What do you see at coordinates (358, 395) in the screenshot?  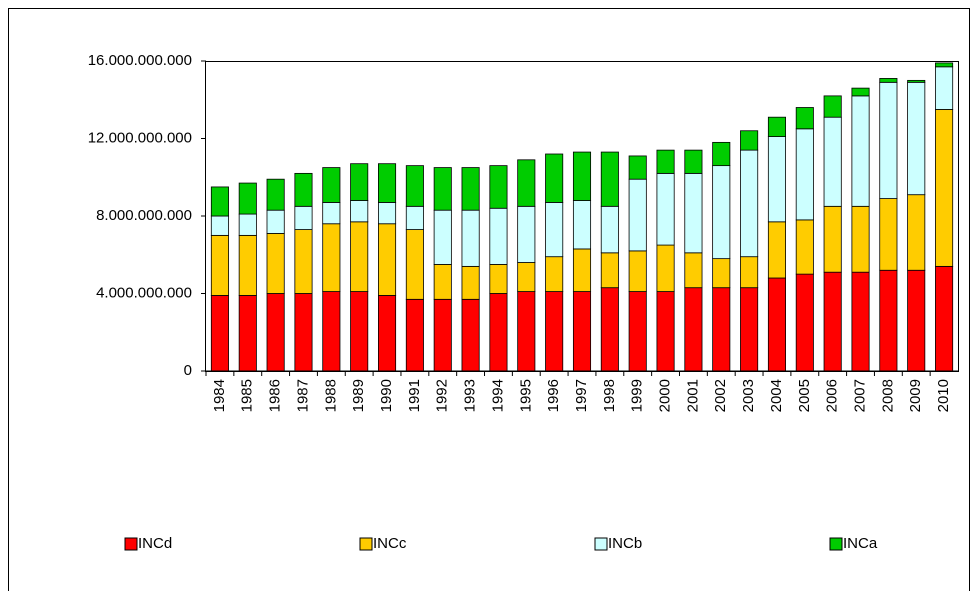 I see `x-tick-label: 1989` at bounding box center [358, 395].